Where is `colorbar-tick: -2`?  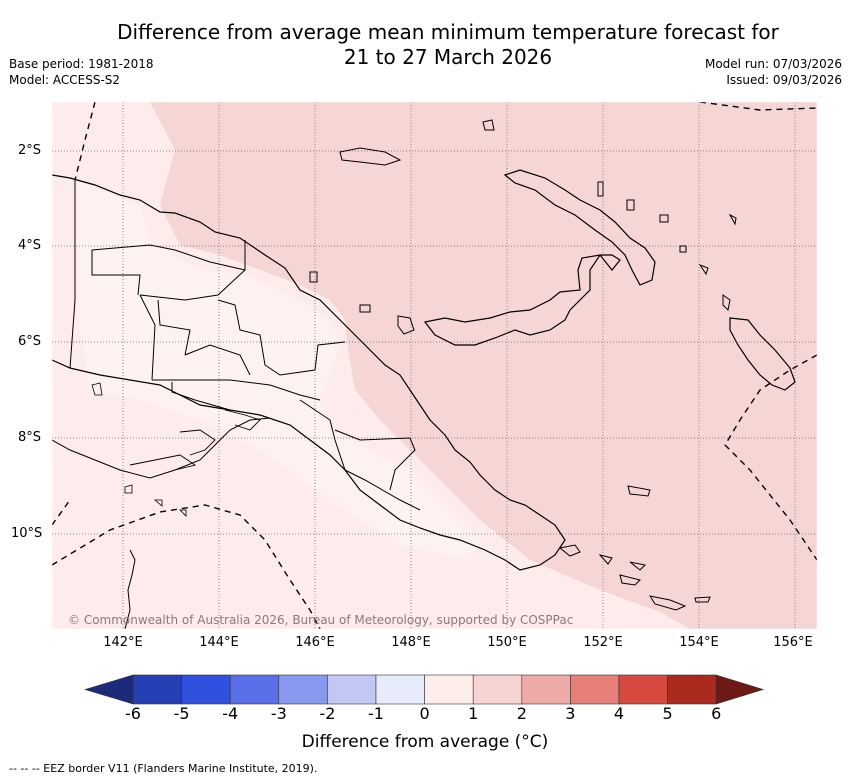 colorbar-tick: -2 is located at coordinates (327, 713).